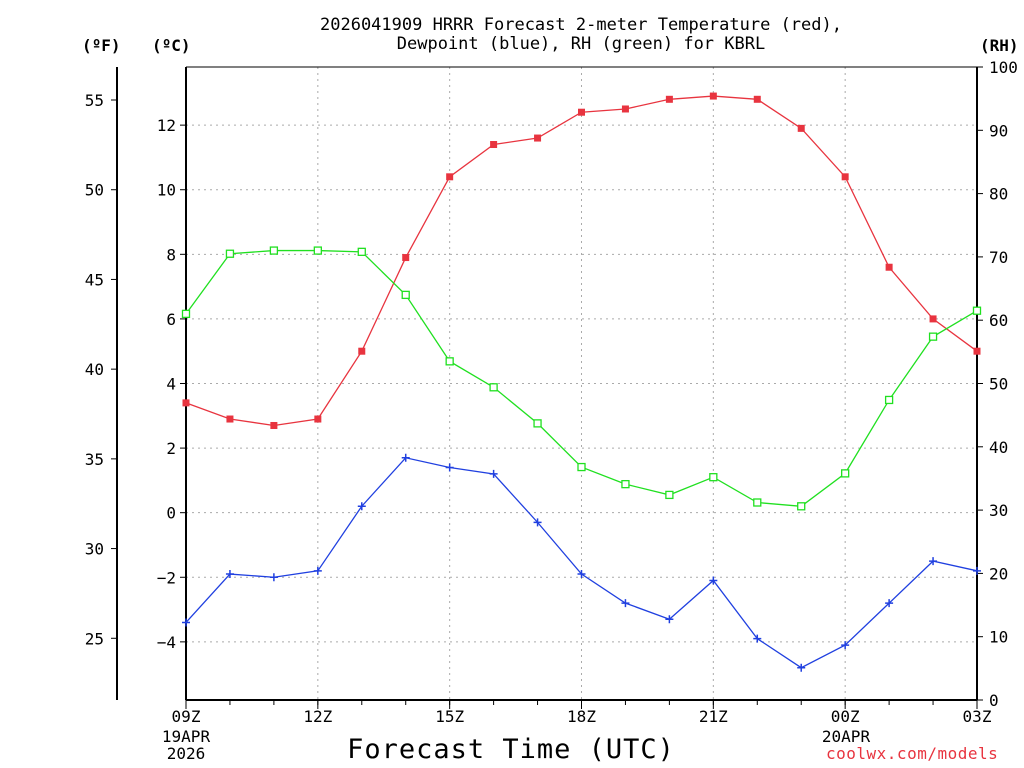  I want to click on fahrenheit-tick-label: 35, so click(94, 459).